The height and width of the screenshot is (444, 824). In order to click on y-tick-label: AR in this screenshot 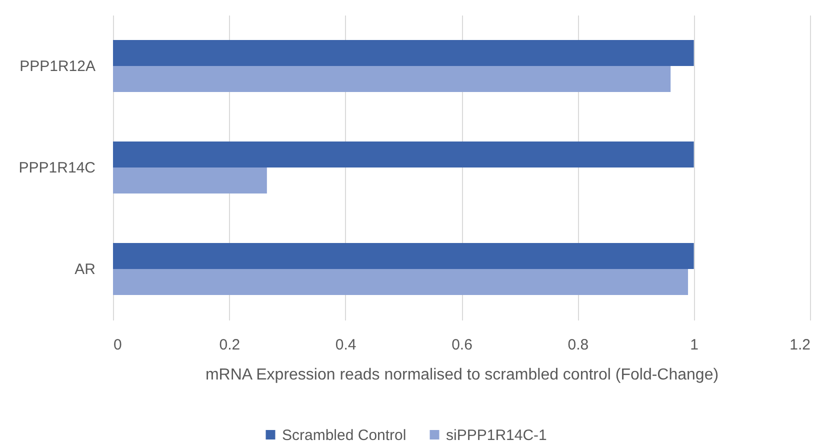, I will do `click(85, 269)`.